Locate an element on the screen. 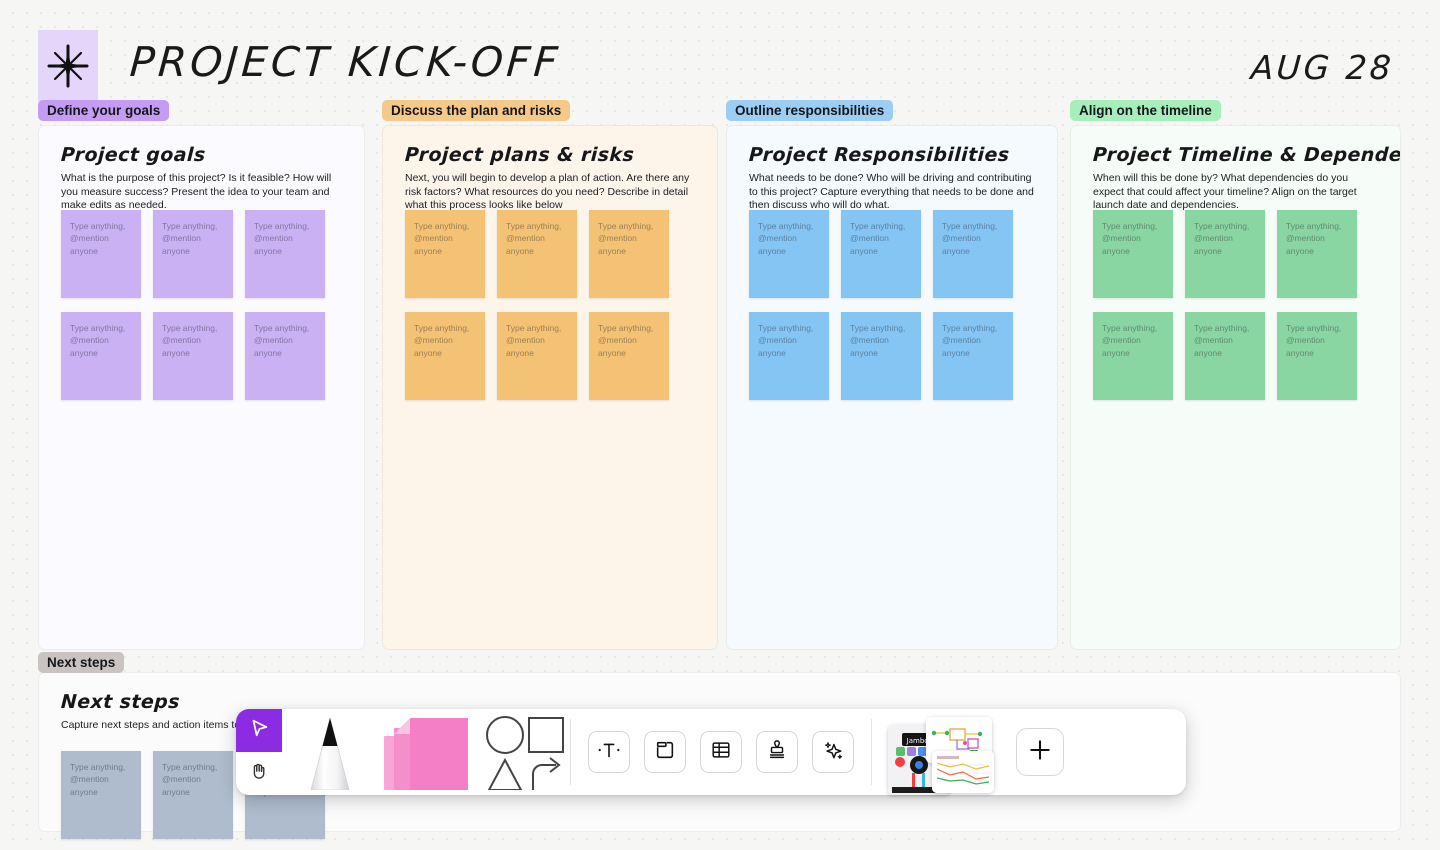 This screenshot has height=850, width=1440. starburst-icon is located at coordinates (68, 66).